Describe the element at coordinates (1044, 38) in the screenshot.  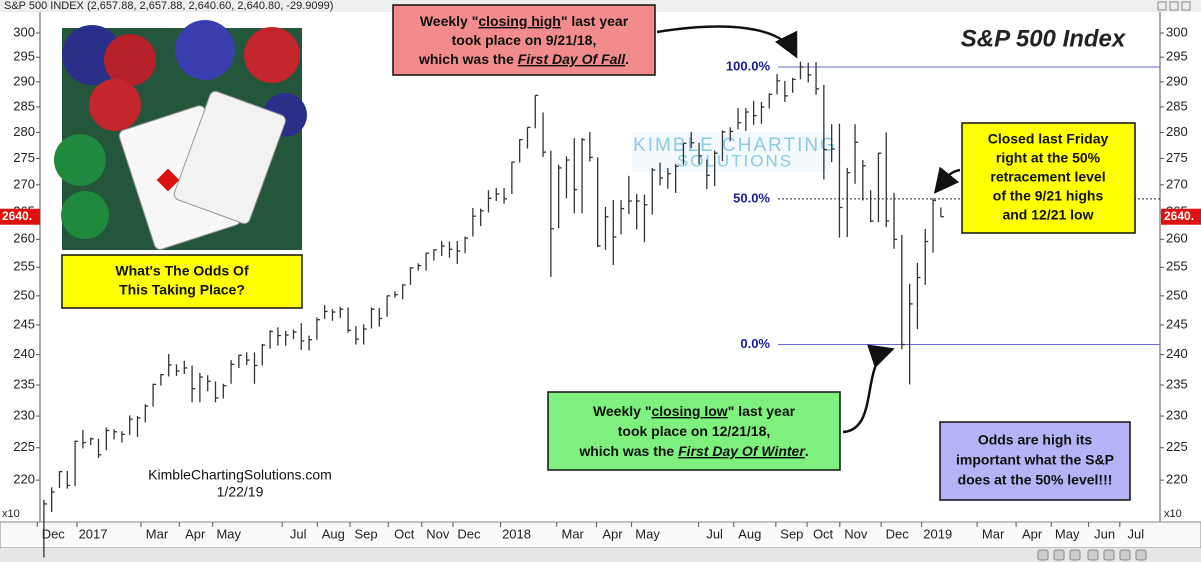
I see `chart-title: S&P 500 Index` at that location.